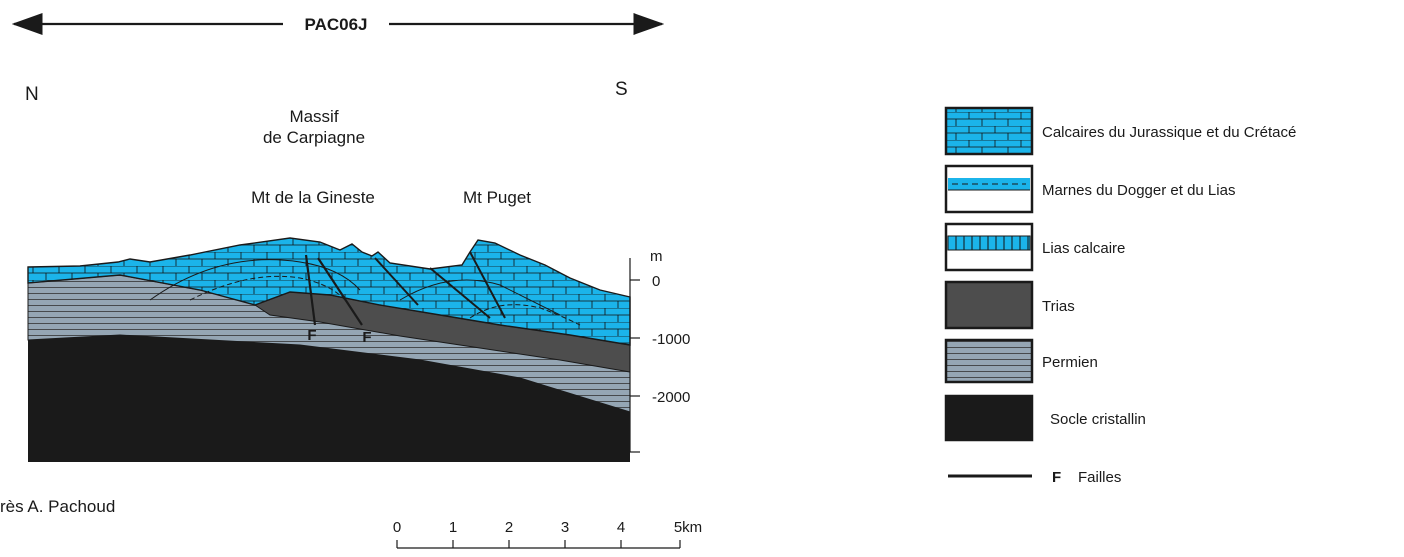  I want to click on credit-text: rès A. Pachoud, so click(57, 506).